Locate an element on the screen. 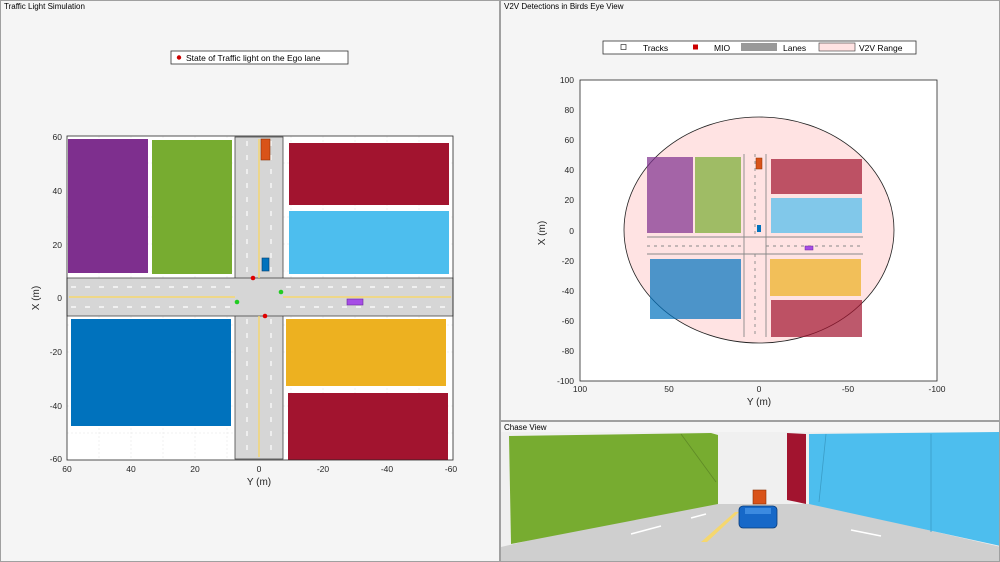 The width and height of the screenshot is (1000, 562). range-swatch-icon is located at coordinates (837, 47).